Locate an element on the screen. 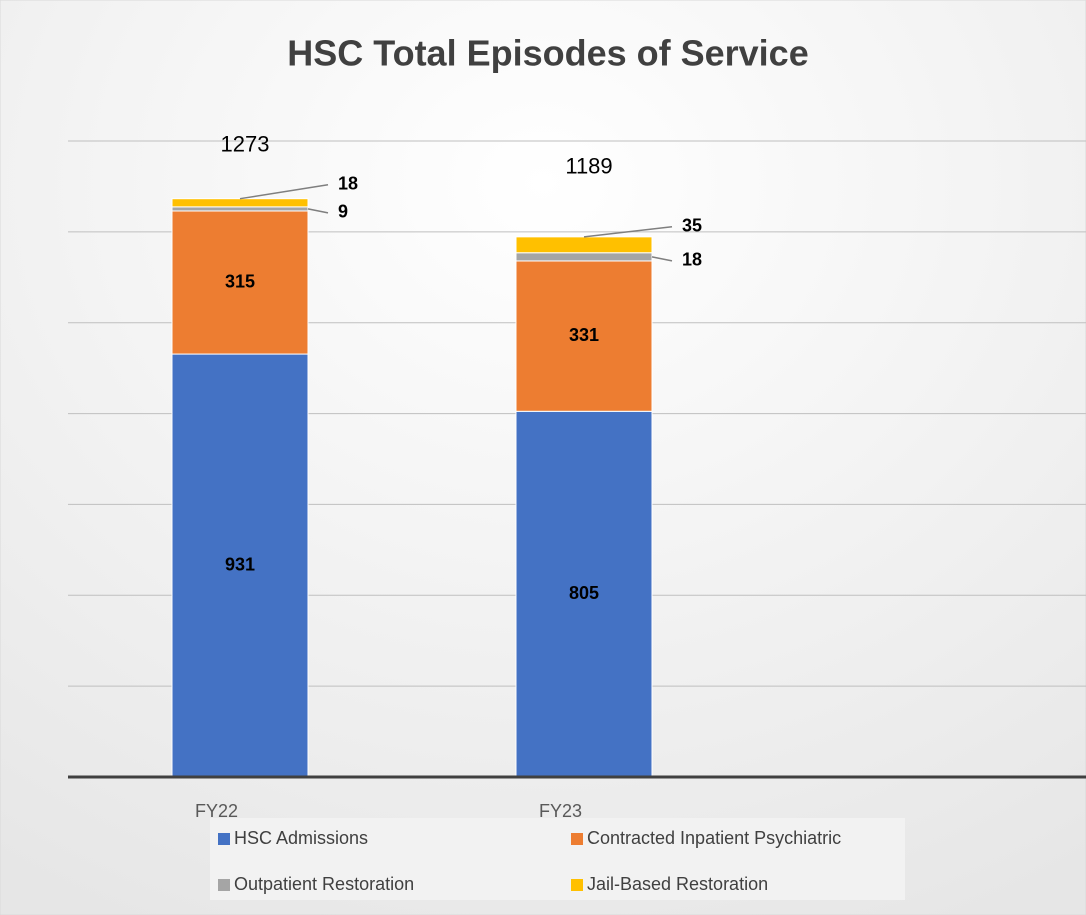 This screenshot has width=1086, height=915. total-label: 1189 is located at coordinates (588, 166).